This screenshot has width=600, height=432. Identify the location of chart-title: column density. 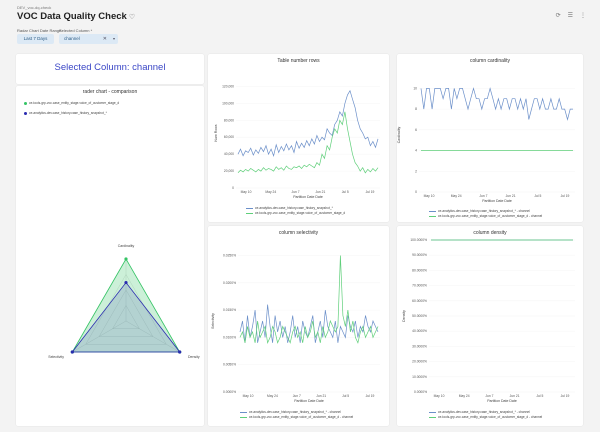
(490, 233).